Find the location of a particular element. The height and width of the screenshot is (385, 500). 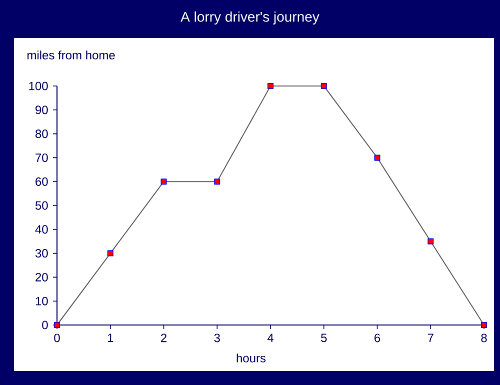

y-tick-label: 60 is located at coordinates (42, 181).